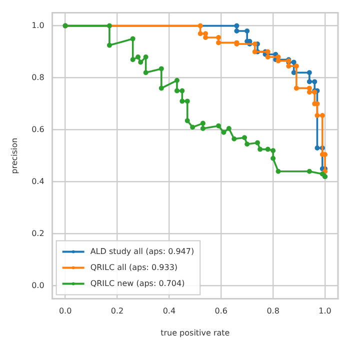 The height and width of the screenshot is (352, 352). I want to click on x-axis-title: true positive rate, so click(195, 333).